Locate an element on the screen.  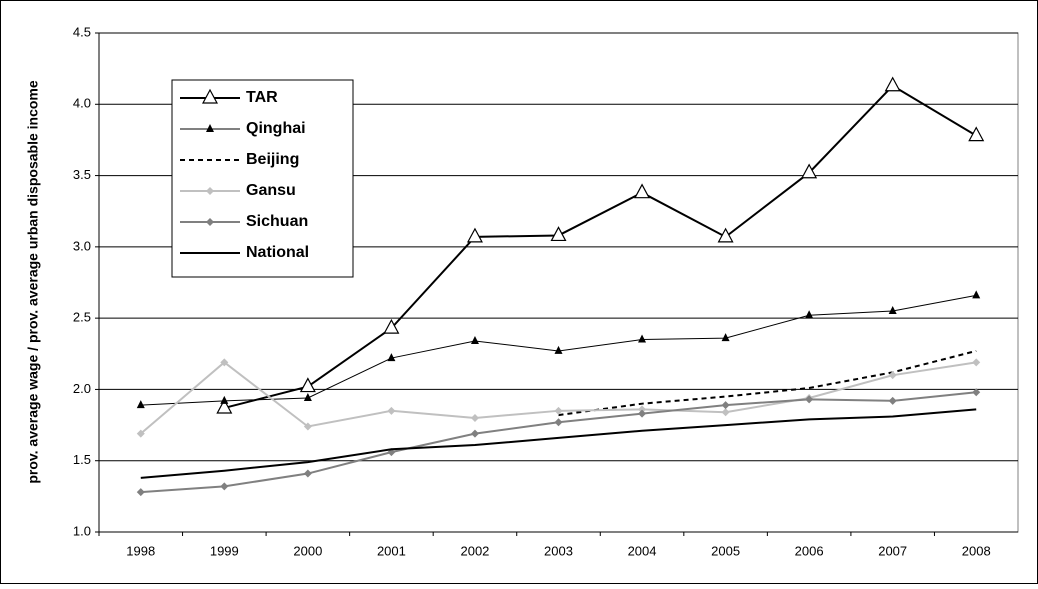
legend-label: National is located at coordinates (277, 252).